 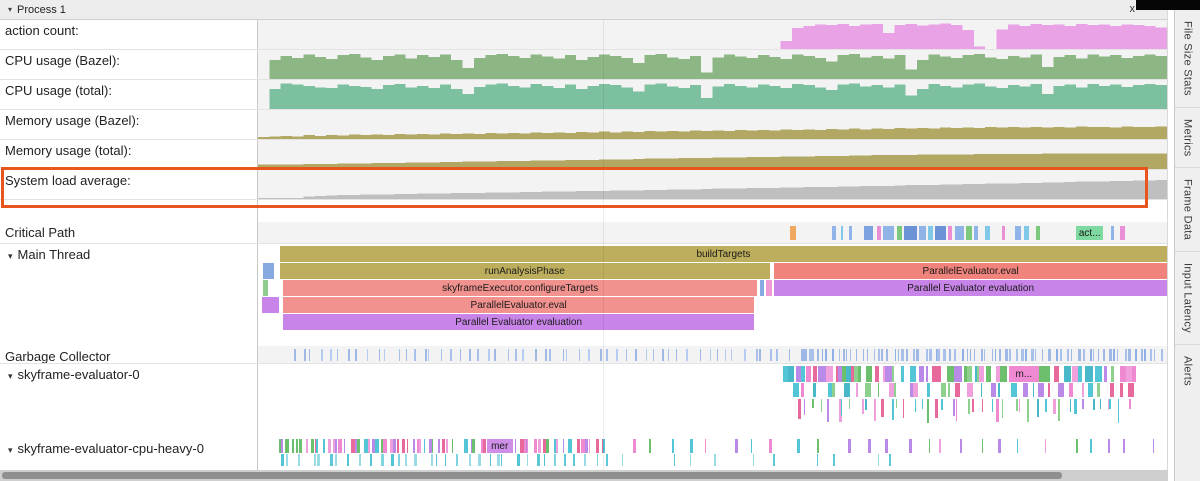 What do you see at coordinates (583, 10) in the screenshot?
I see `process-header: ▾ Process 1 x` at bounding box center [583, 10].